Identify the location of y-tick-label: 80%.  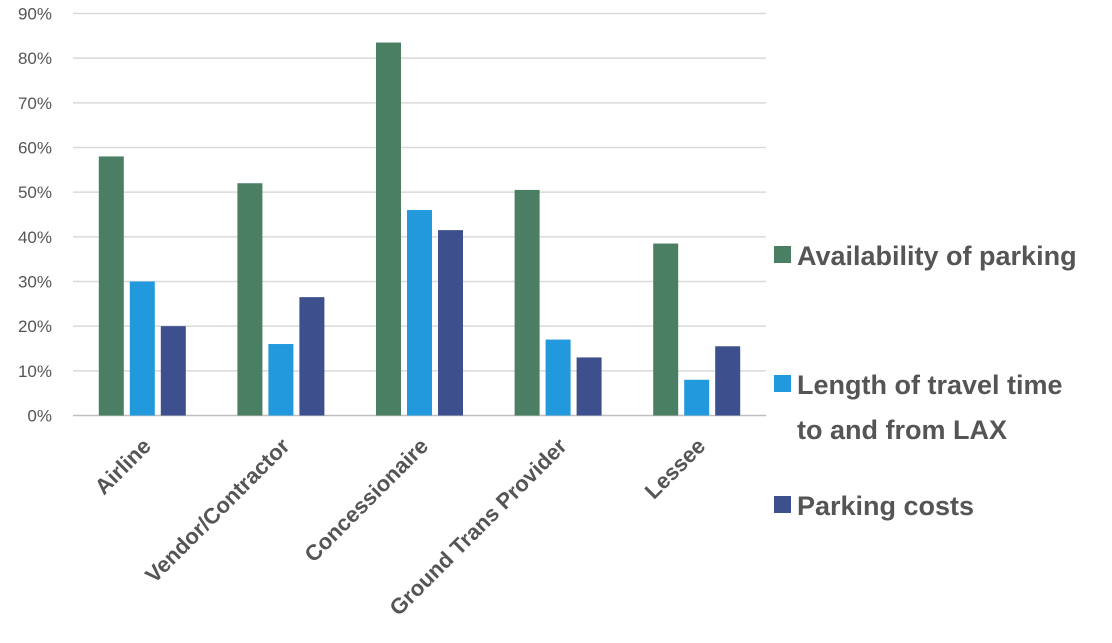
(35, 58).